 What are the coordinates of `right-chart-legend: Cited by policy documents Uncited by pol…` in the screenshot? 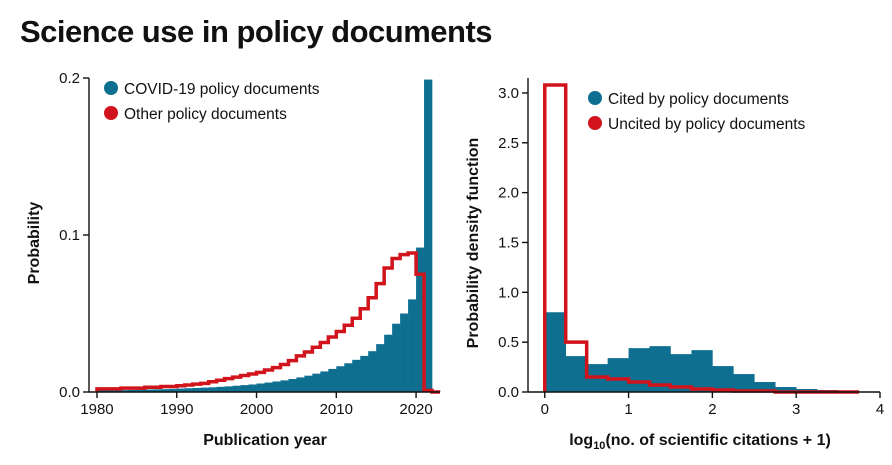 It's located at (697, 112).